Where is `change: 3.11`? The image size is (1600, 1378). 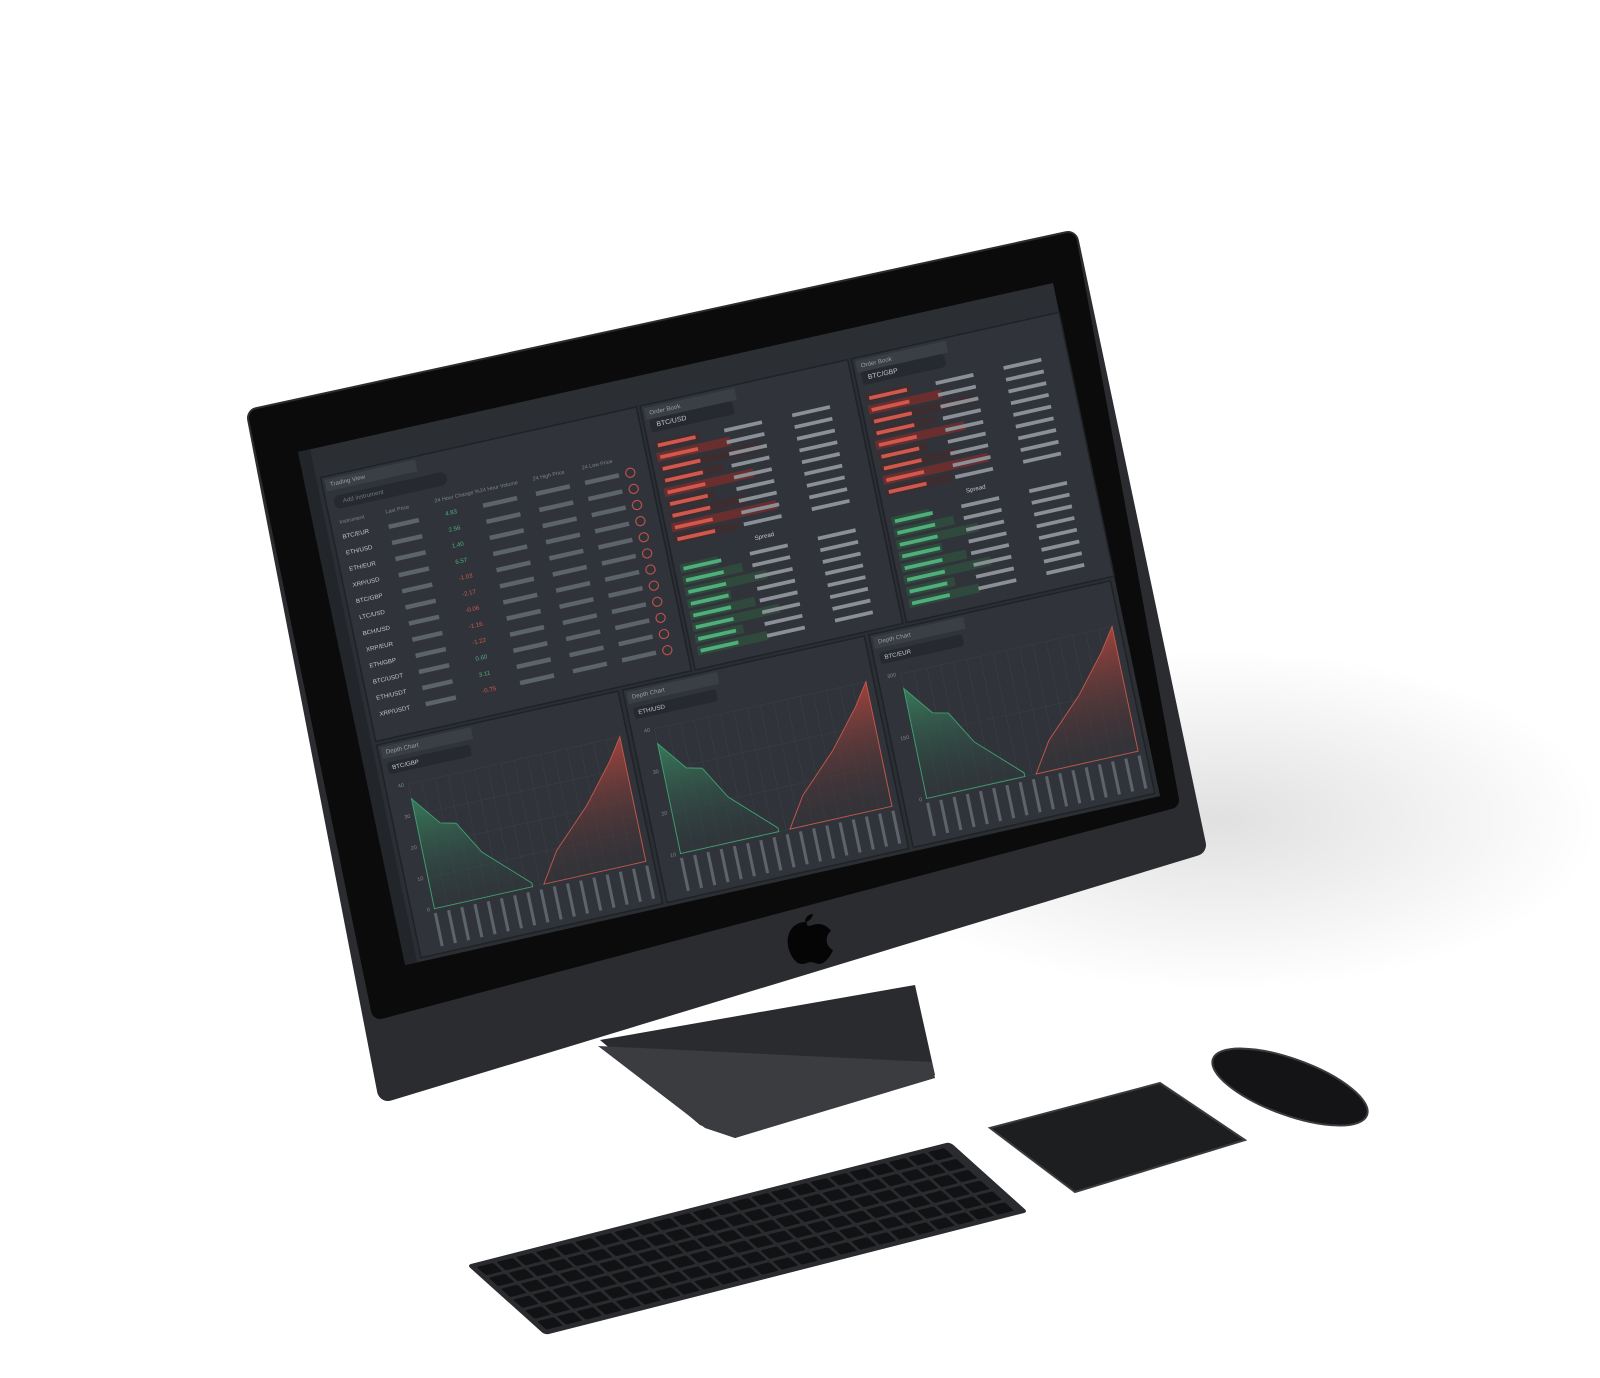 change: 3.11 is located at coordinates (484, 673).